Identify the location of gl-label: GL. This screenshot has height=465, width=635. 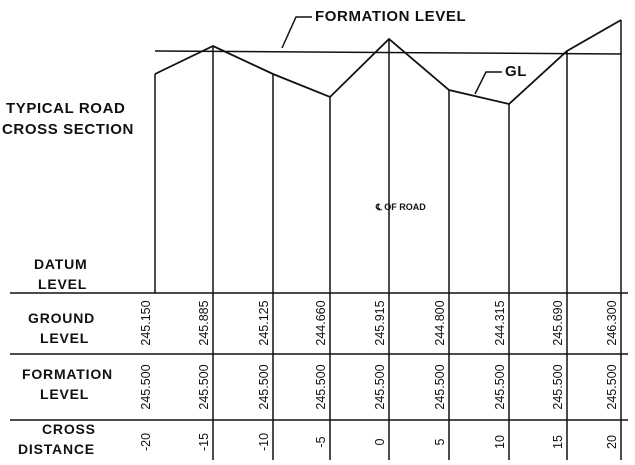
(516, 71).